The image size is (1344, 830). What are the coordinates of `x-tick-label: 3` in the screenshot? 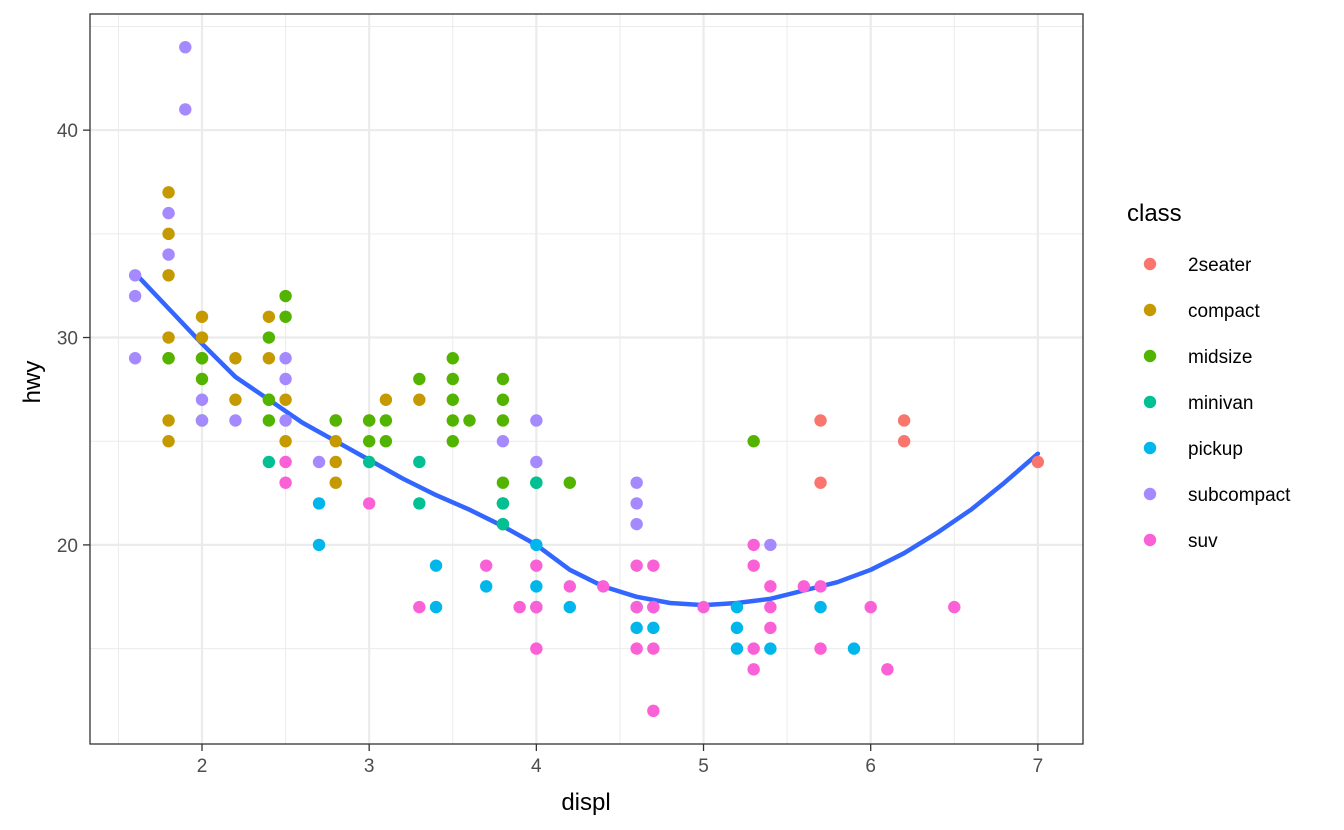 It's located at (369, 766).